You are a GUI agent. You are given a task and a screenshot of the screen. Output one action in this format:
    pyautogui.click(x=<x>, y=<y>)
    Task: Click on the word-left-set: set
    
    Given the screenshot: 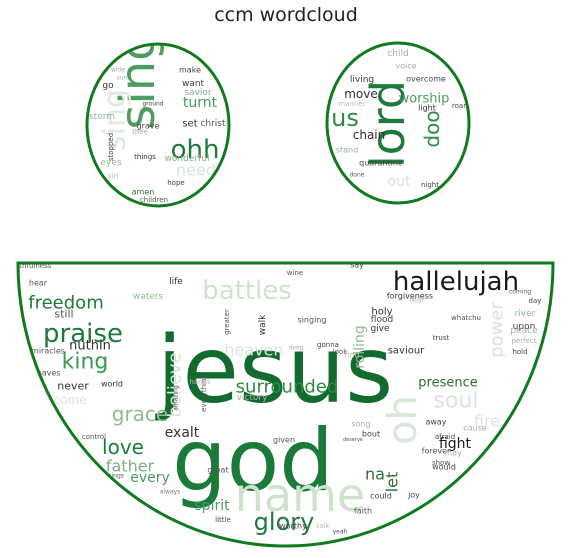 What is the action you would take?
    pyautogui.click(x=189, y=124)
    